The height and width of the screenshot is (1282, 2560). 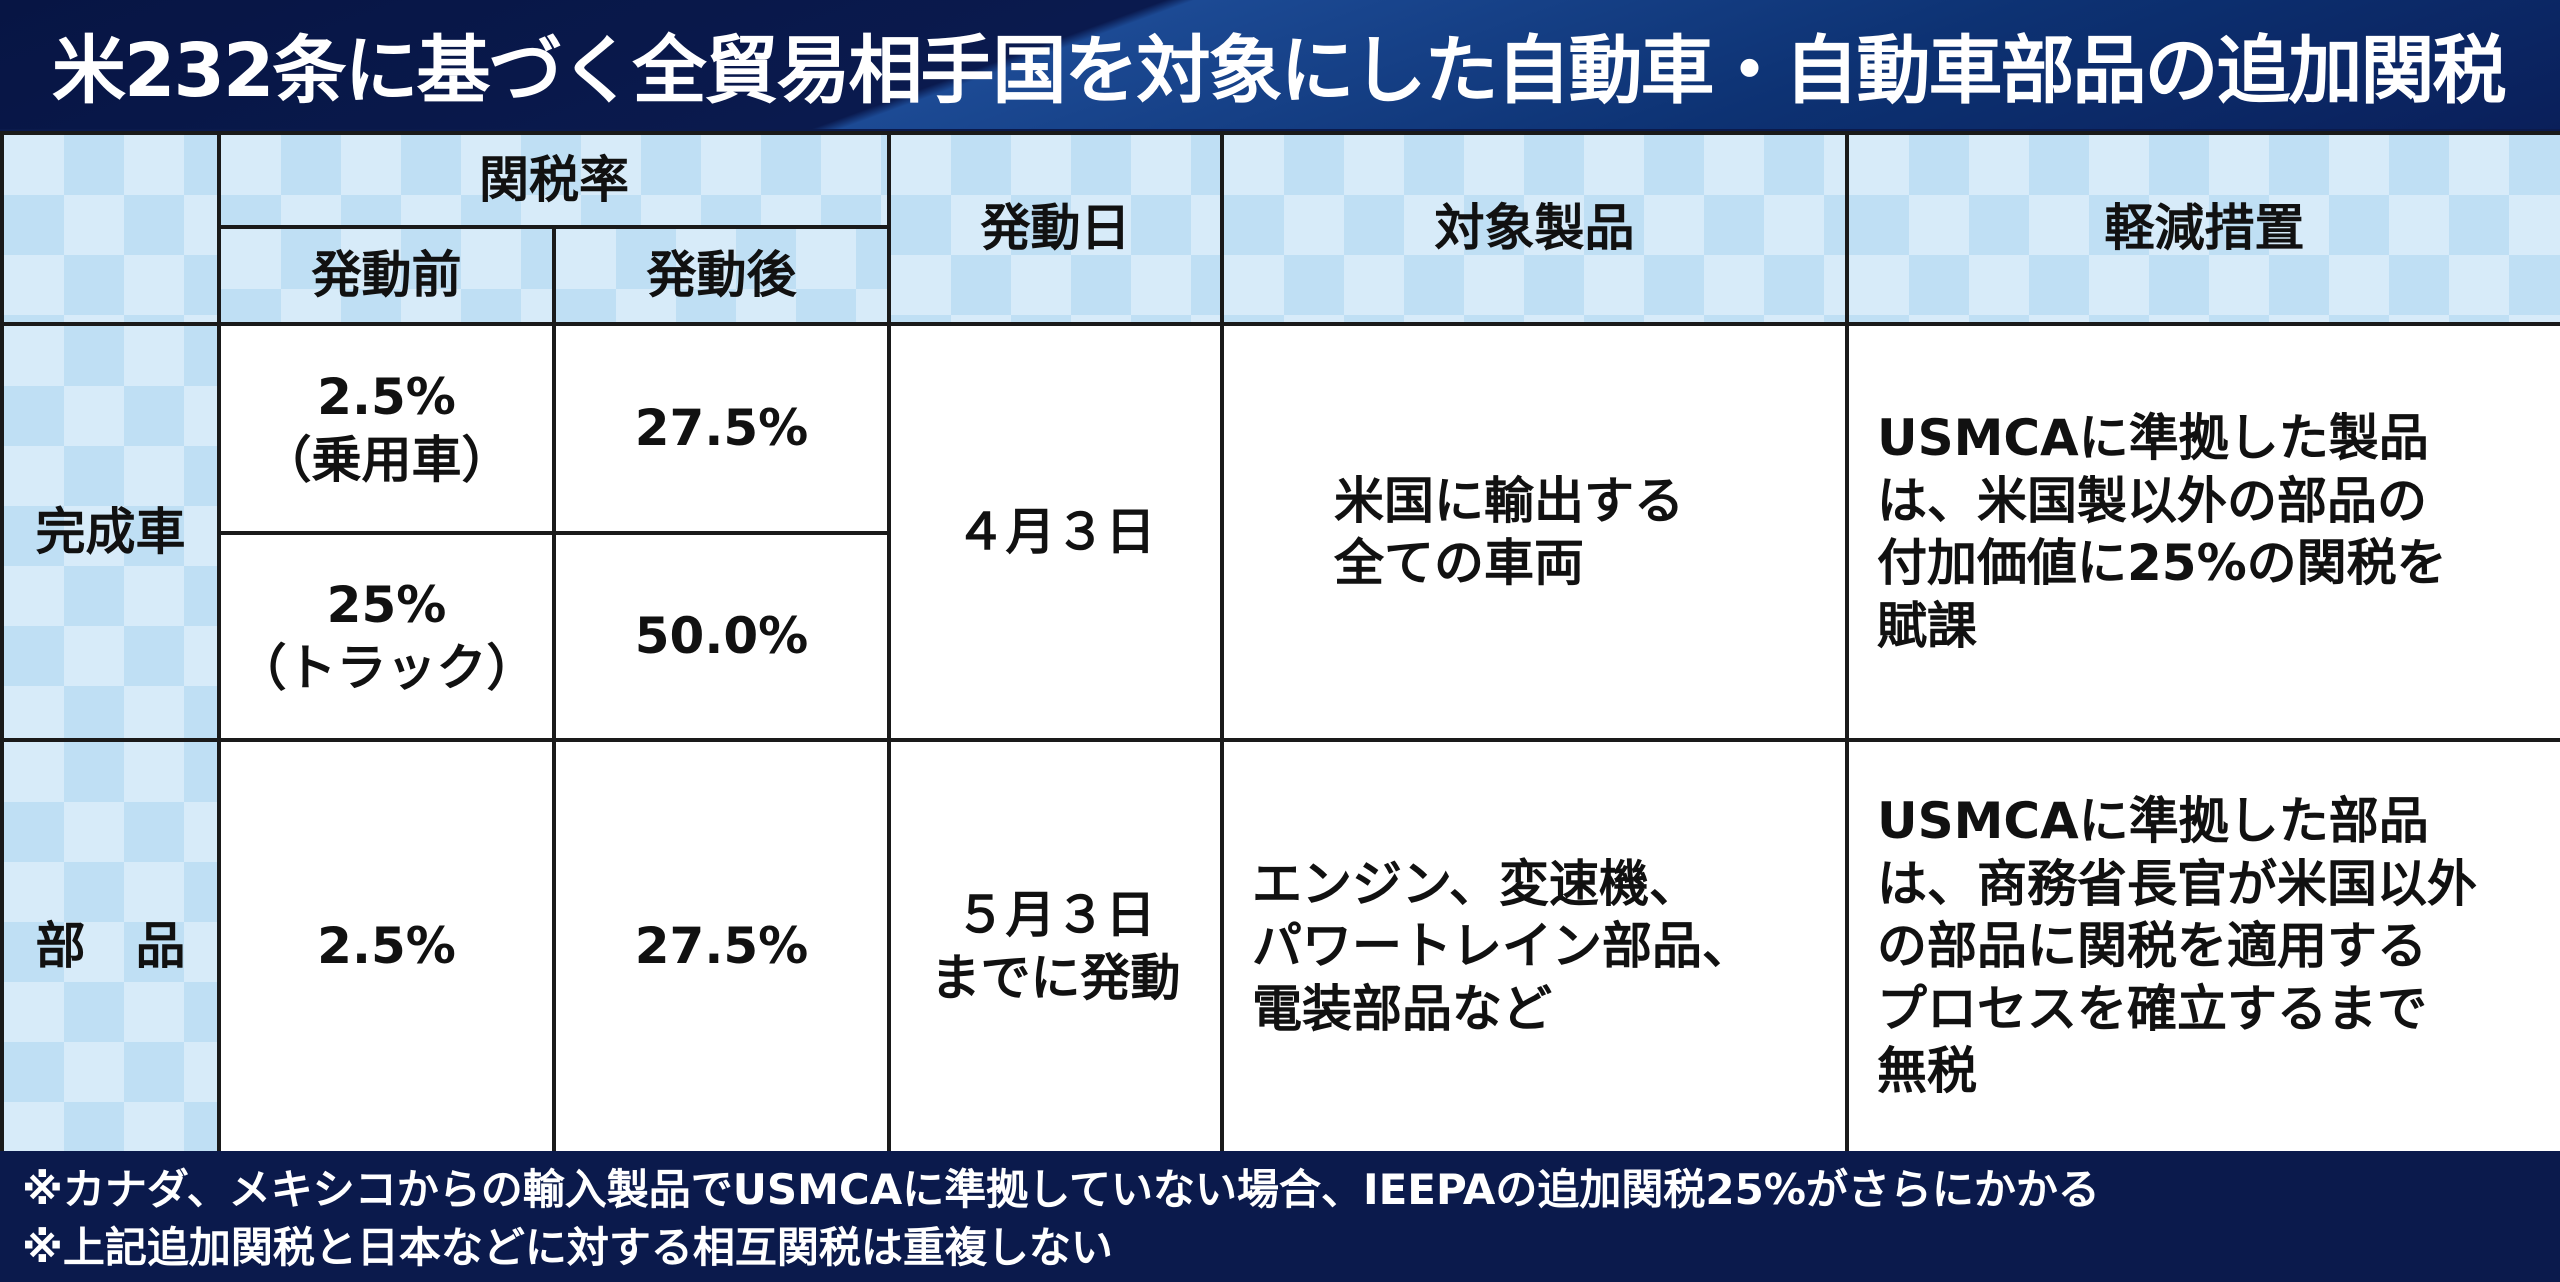 What do you see at coordinates (1459, 563) in the screenshot?
I see `text-line: 全ての車両` at bounding box center [1459, 563].